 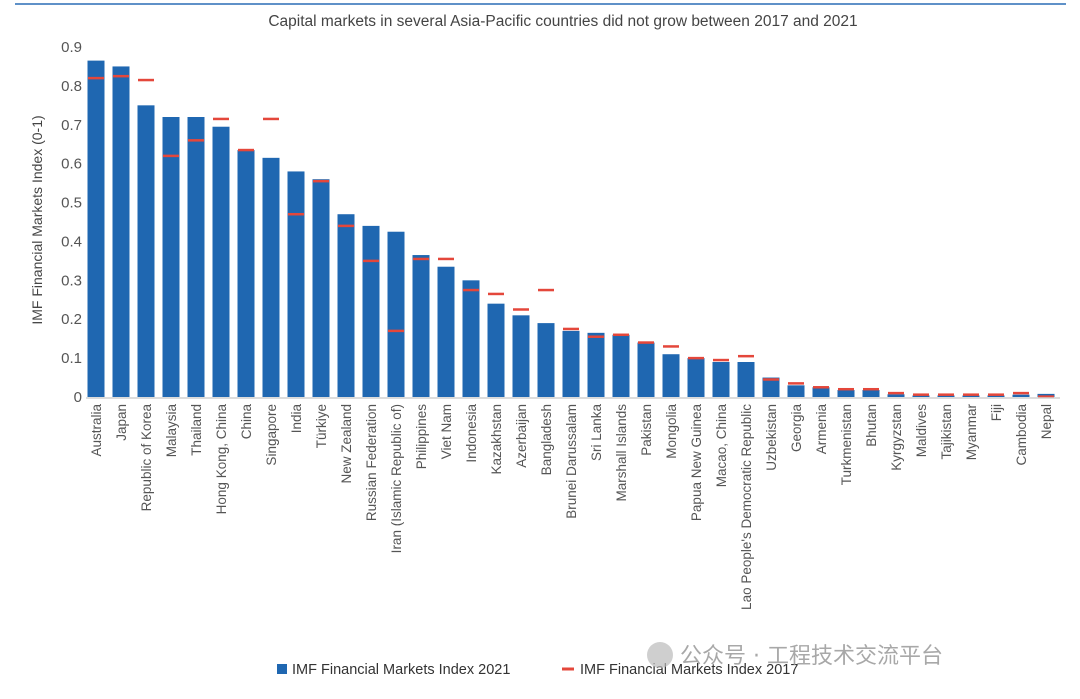 I want to click on x-category-label: Malaysia, so click(x=171, y=431).